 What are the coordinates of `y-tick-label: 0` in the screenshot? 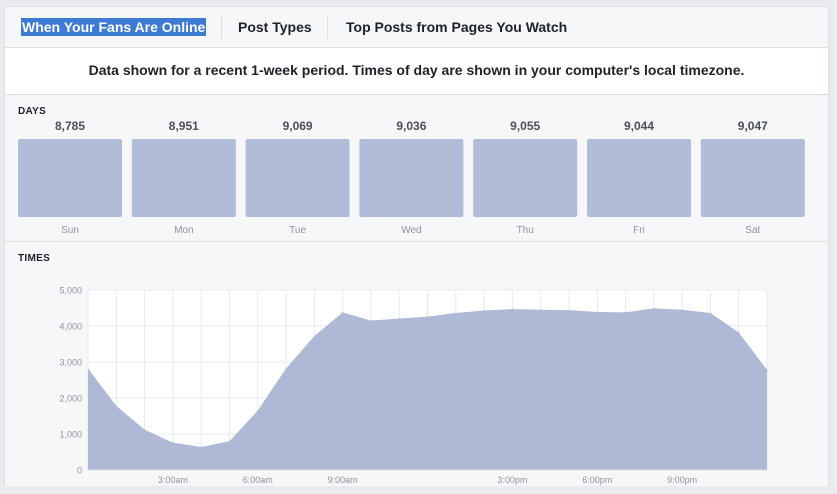 It's located at (79, 471).